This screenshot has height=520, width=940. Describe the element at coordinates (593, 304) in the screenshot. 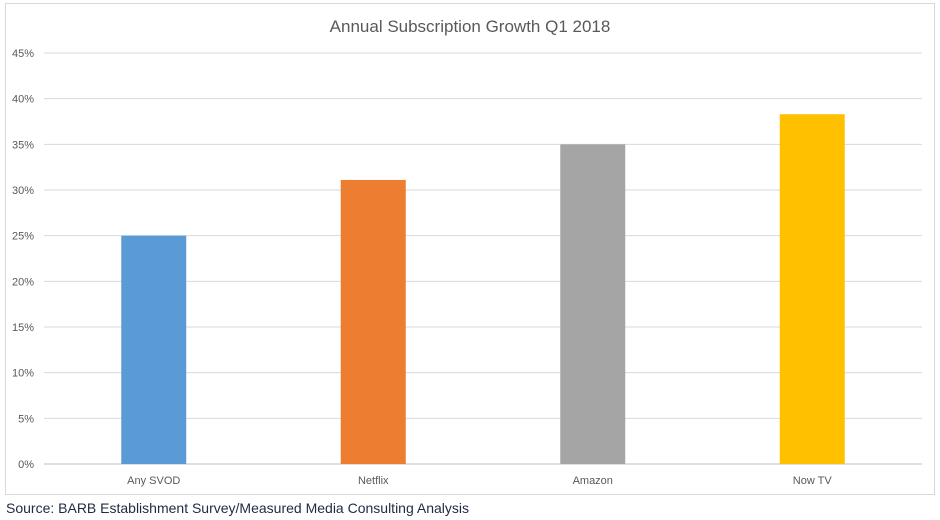

I see `bar-amazon` at that location.